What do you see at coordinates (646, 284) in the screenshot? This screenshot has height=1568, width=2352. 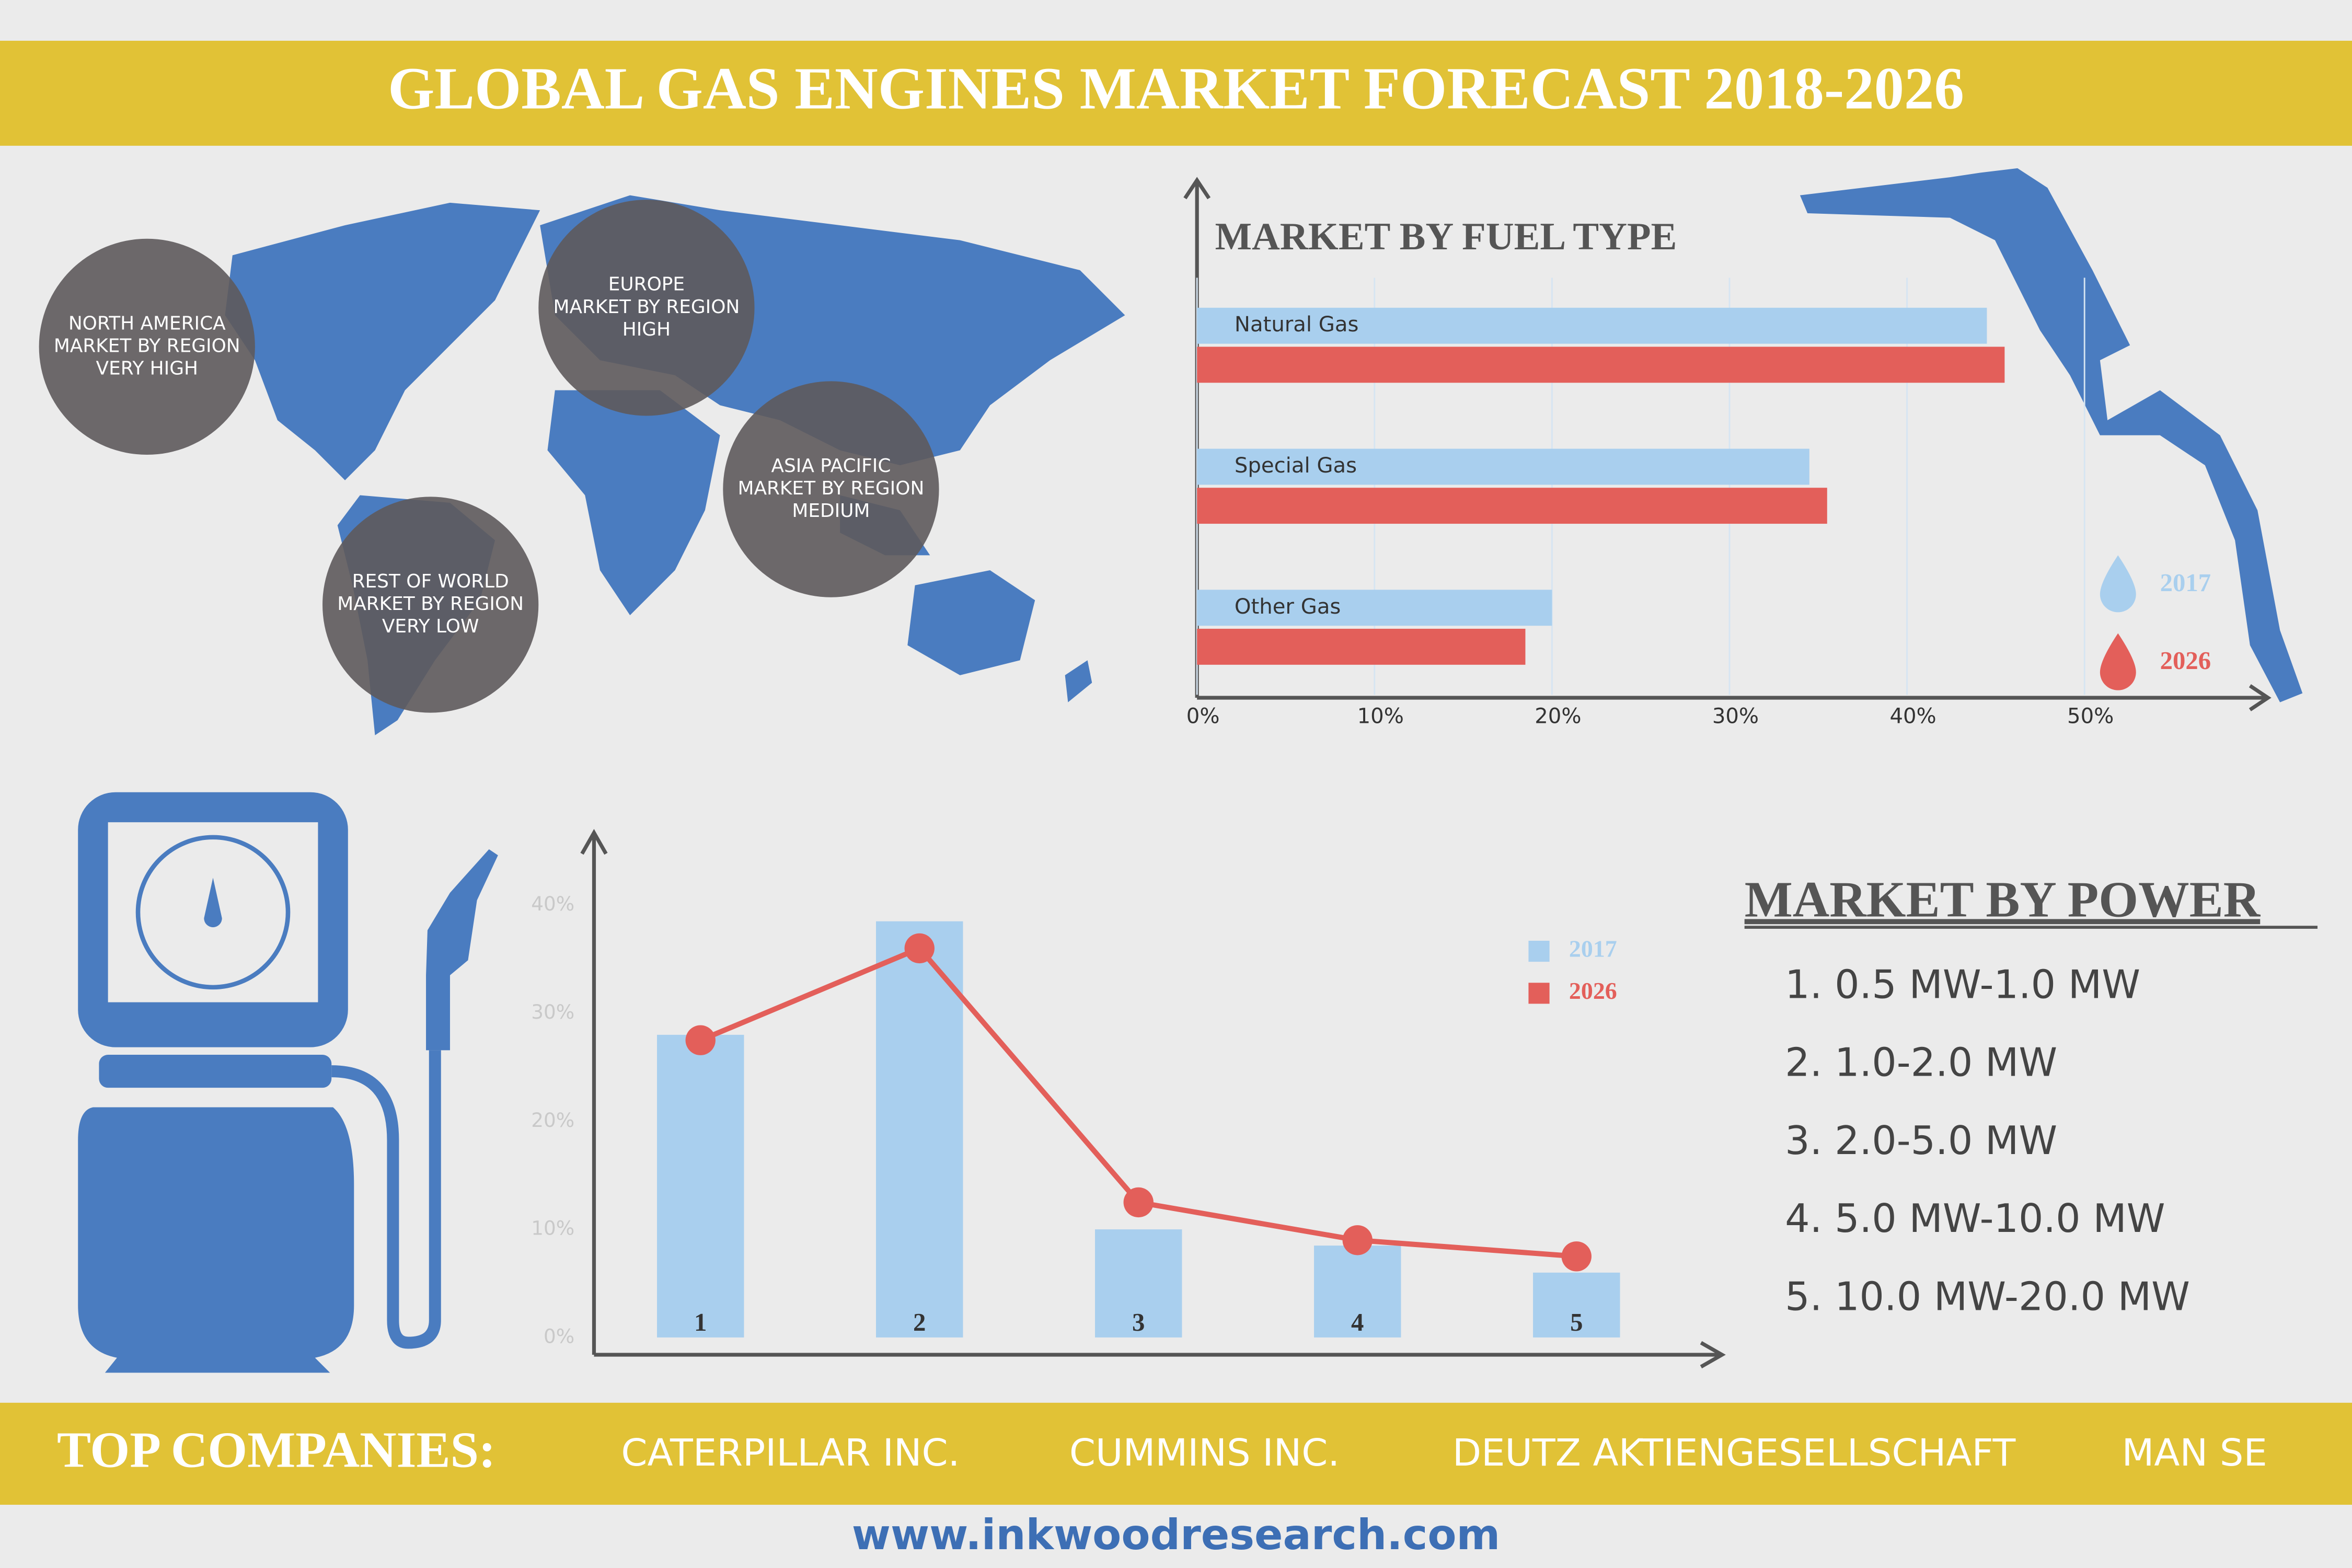 I see `region-name: EUROPE` at bounding box center [646, 284].